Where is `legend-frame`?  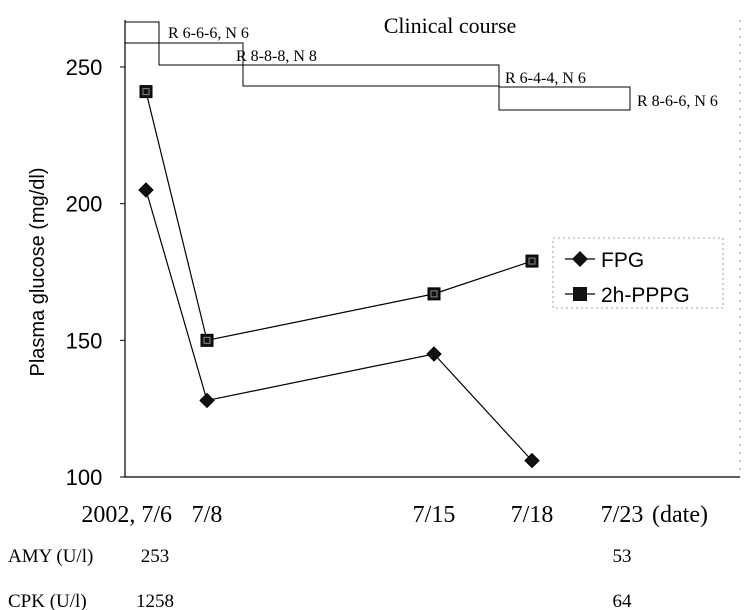 legend-frame is located at coordinates (638, 273).